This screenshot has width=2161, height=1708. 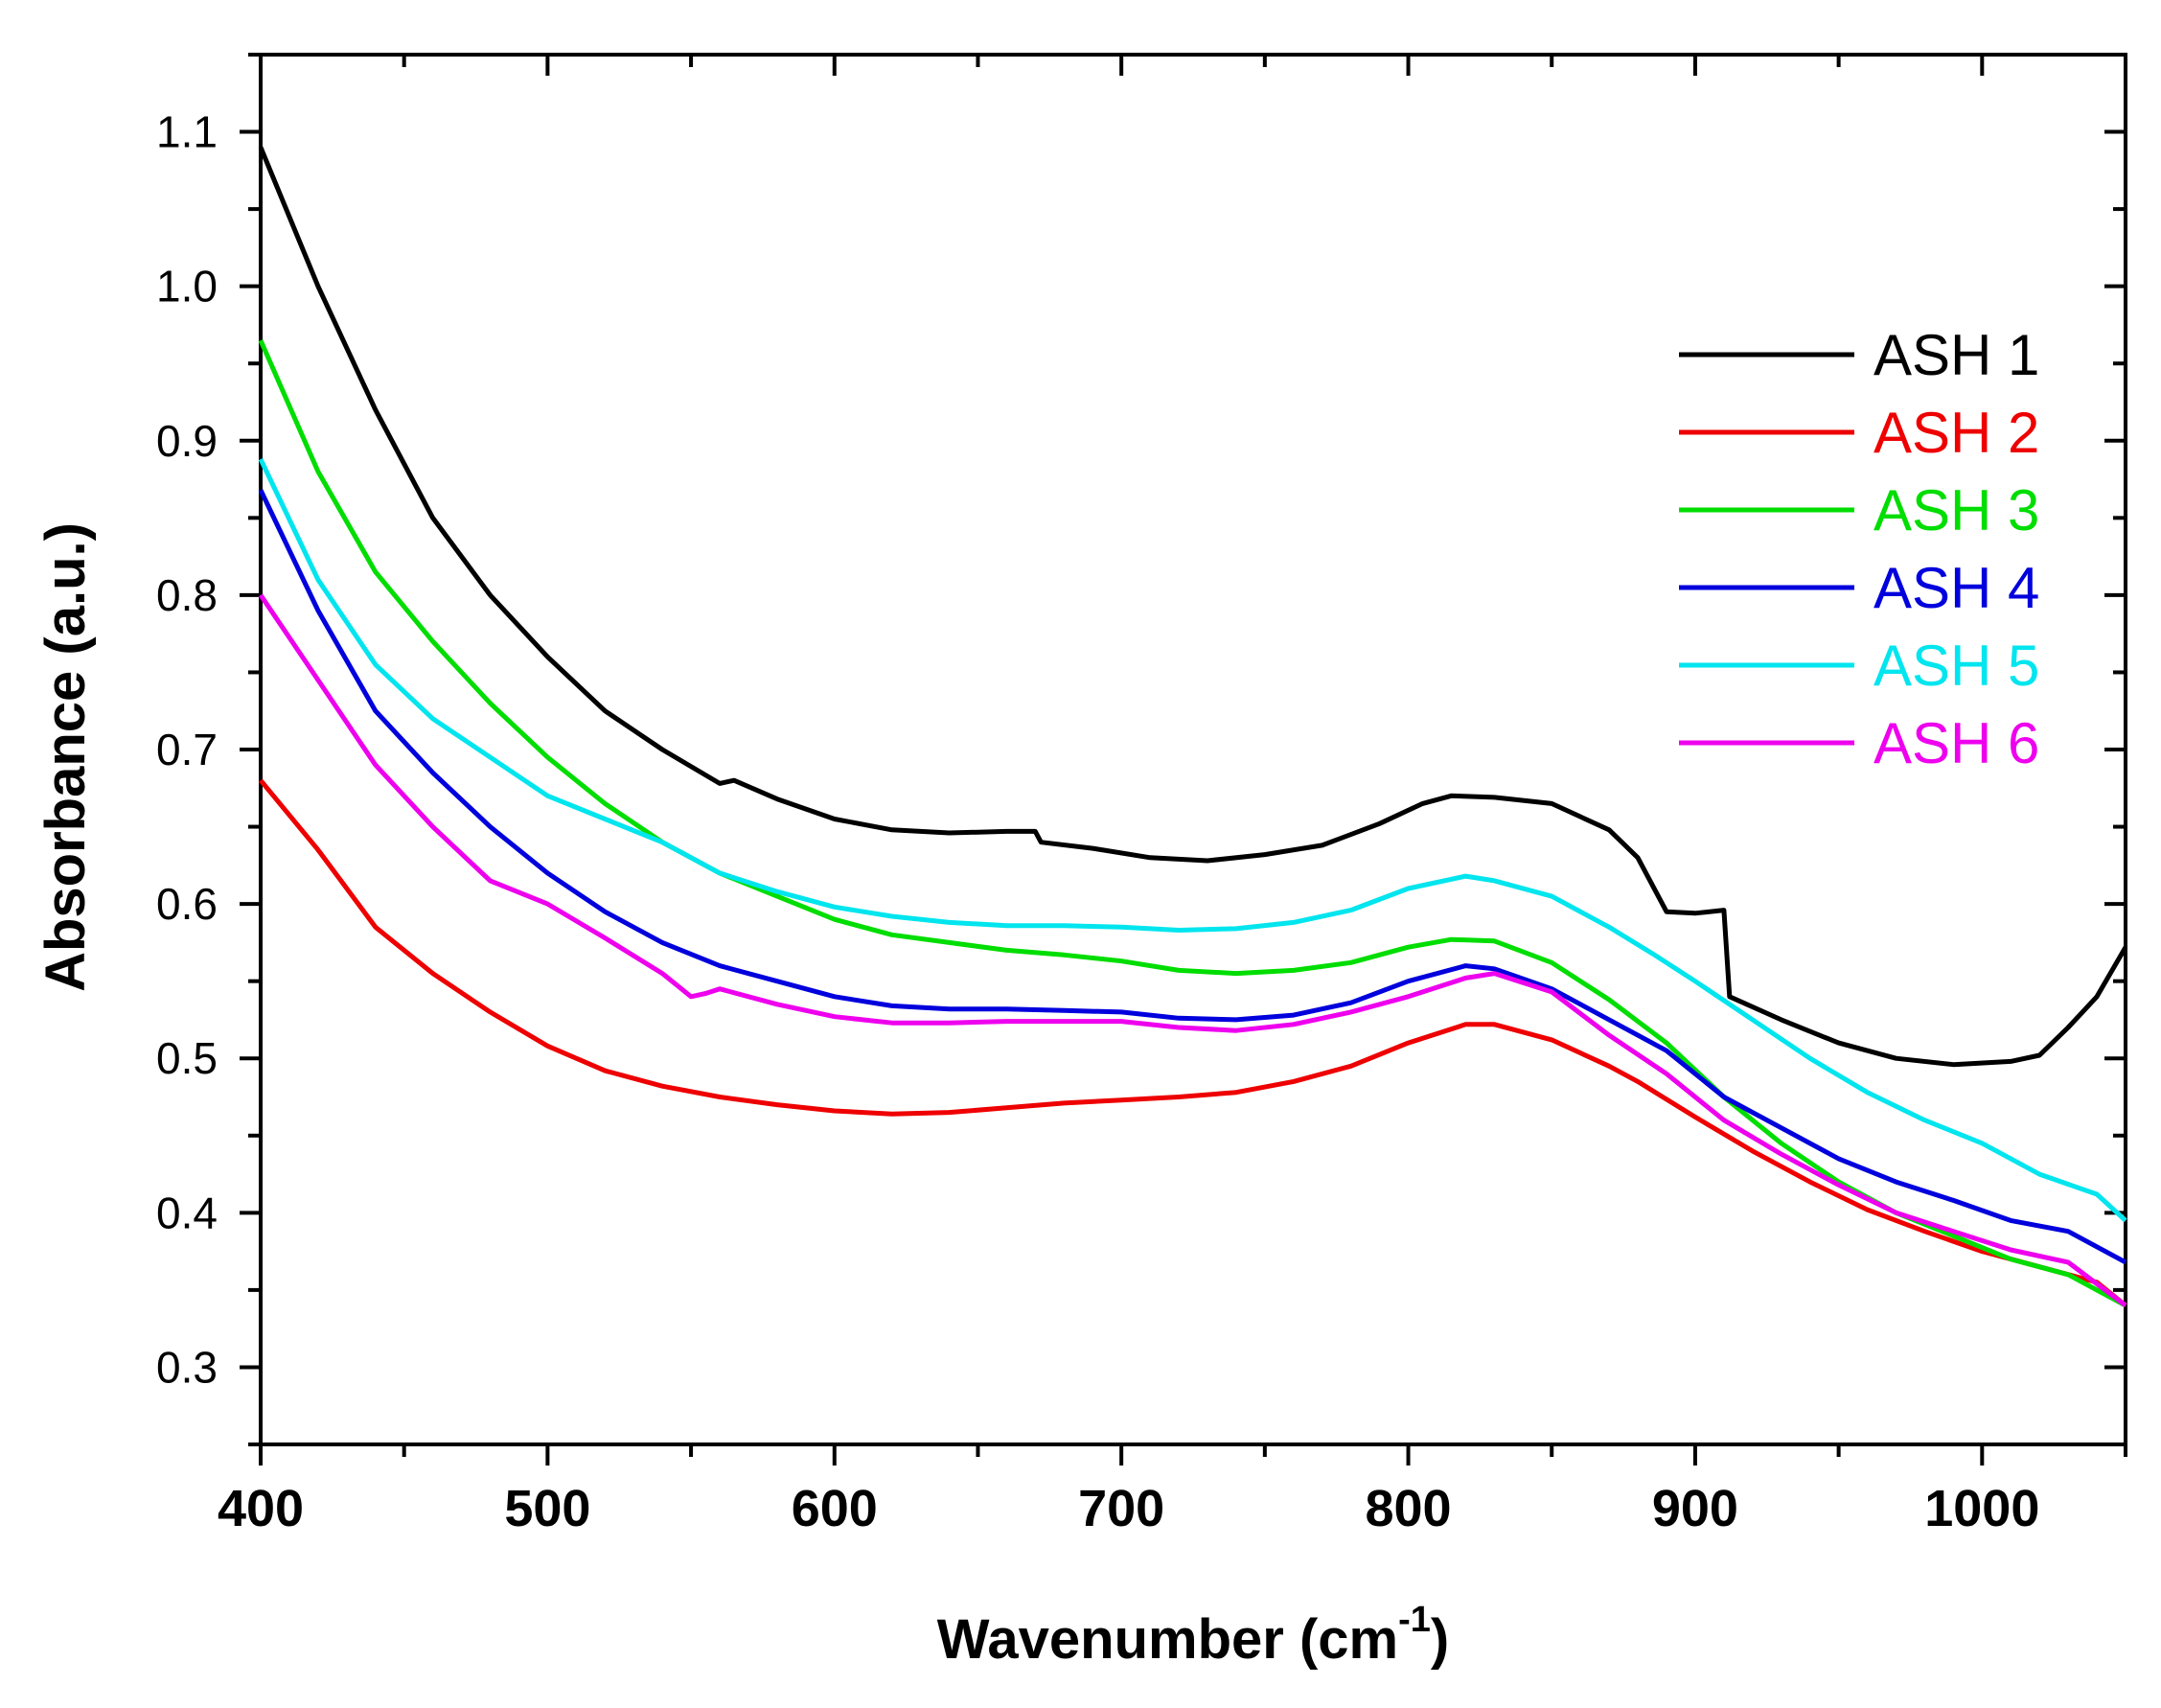 I want to click on y-tick-label: 0.4, so click(x=187, y=1212).